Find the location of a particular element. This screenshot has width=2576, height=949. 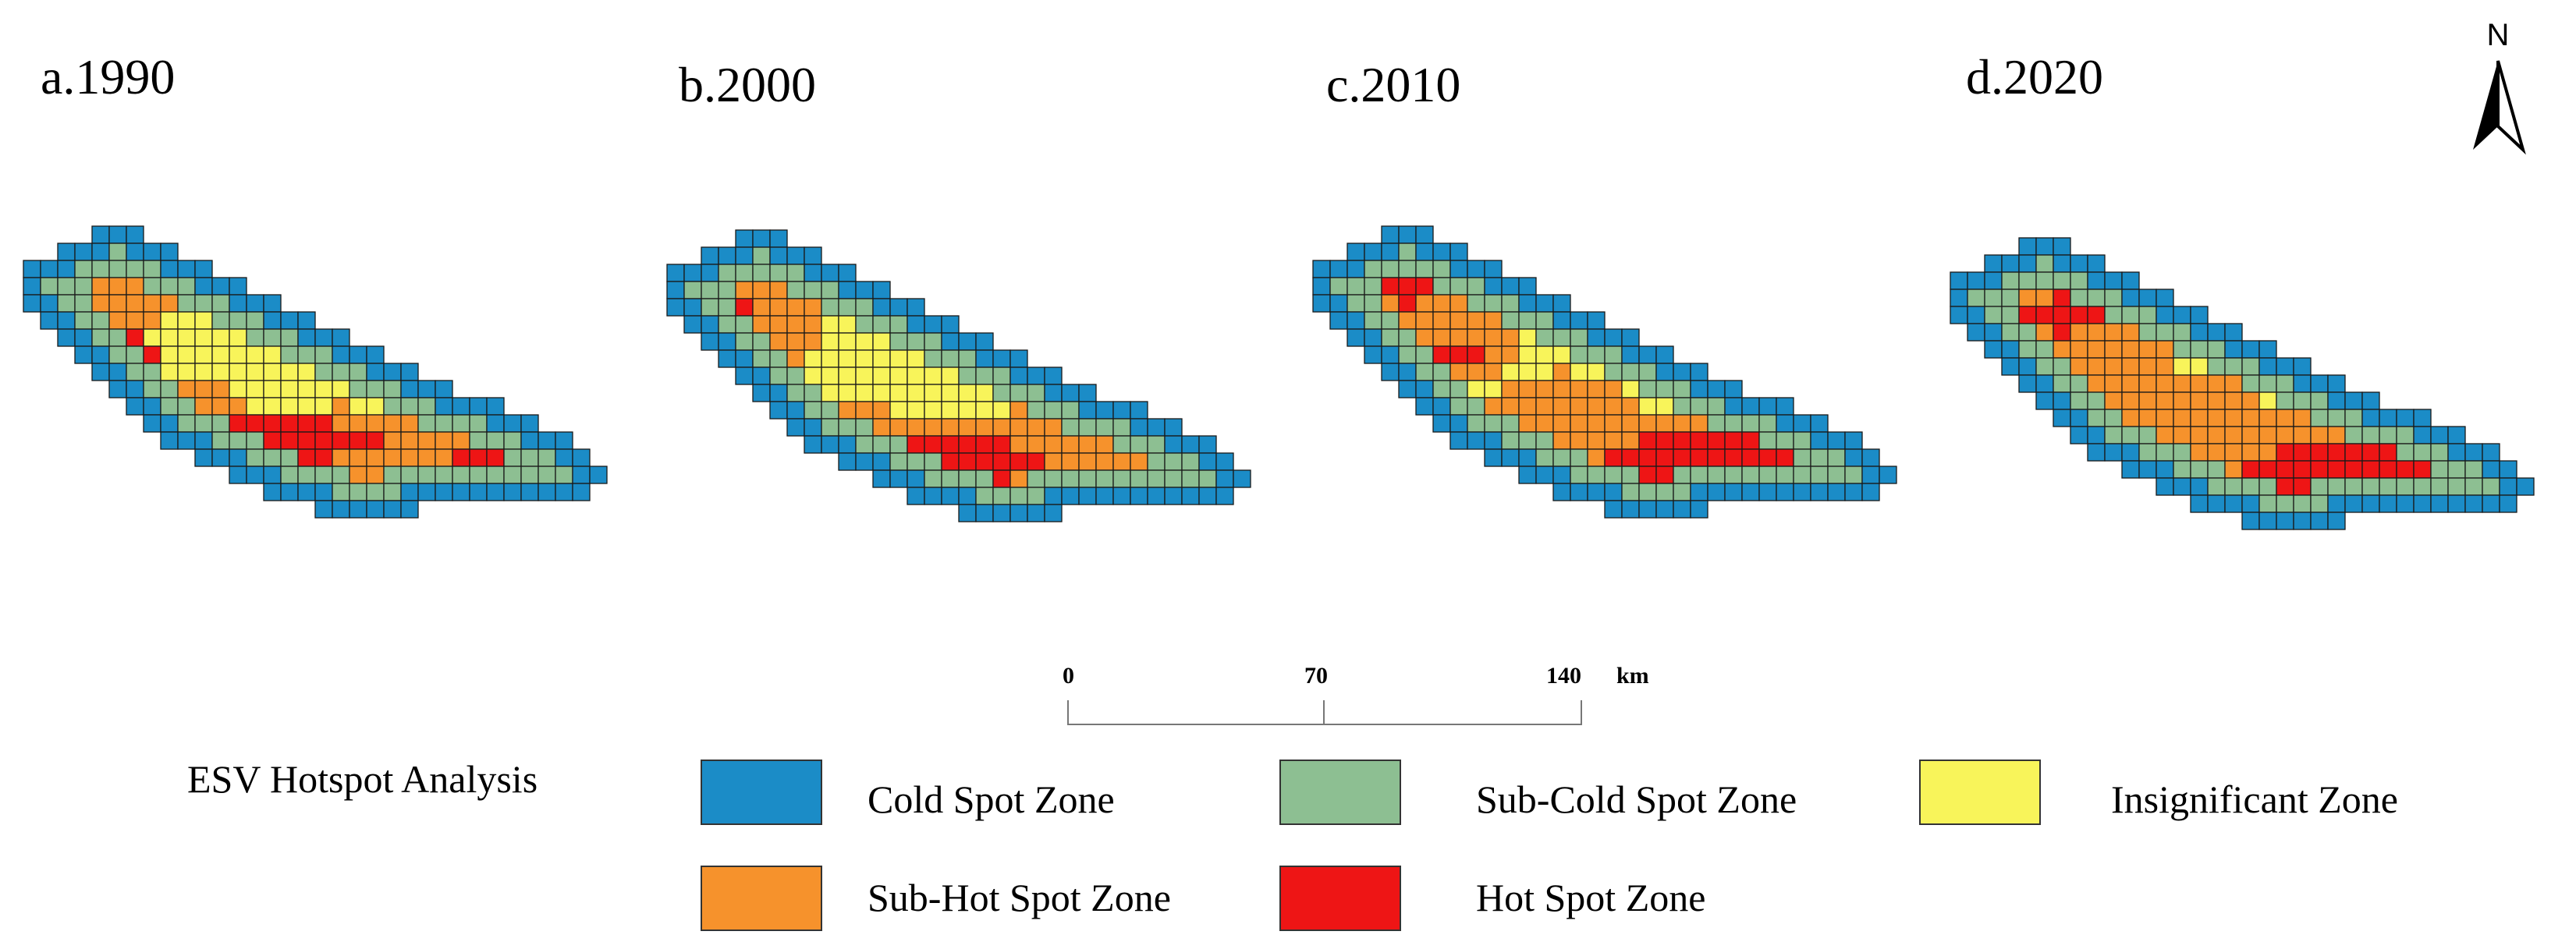

legend-label-insignificant: Insignificant Zone is located at coordinates (2254, 799).